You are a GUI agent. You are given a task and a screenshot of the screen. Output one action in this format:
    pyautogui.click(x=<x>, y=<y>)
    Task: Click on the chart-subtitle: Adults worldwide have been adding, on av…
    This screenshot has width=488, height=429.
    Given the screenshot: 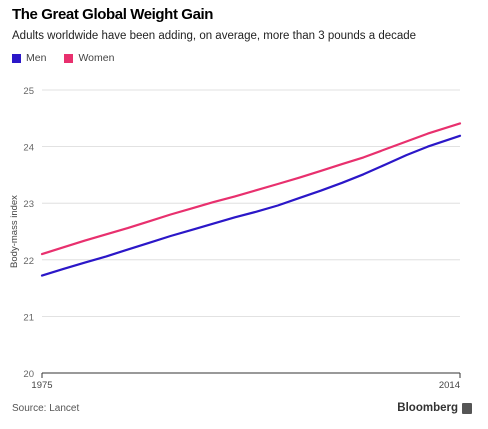 What is the action you would take?
    pyautogui.click(x=214, y=36)
    